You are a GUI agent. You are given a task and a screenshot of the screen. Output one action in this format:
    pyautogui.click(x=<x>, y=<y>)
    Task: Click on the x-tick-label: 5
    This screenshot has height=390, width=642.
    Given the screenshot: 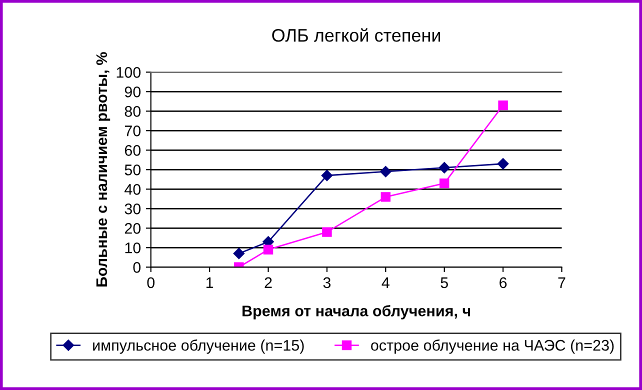 What is the action you would take?
    pyautogui.click(x=444, y=282)
    